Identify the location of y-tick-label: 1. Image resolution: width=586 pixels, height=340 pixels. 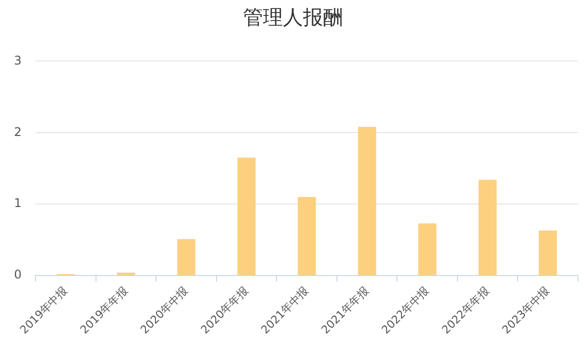
(18, 203).